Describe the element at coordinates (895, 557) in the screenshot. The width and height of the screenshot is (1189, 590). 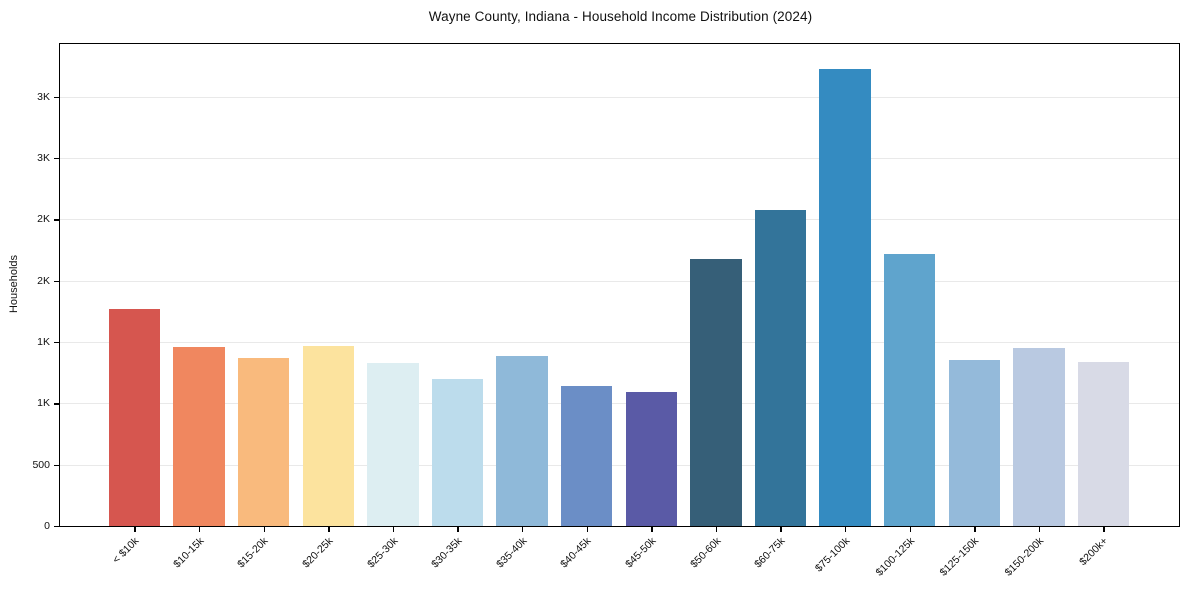
I see `x-tick-label: $100-125k` at that location.